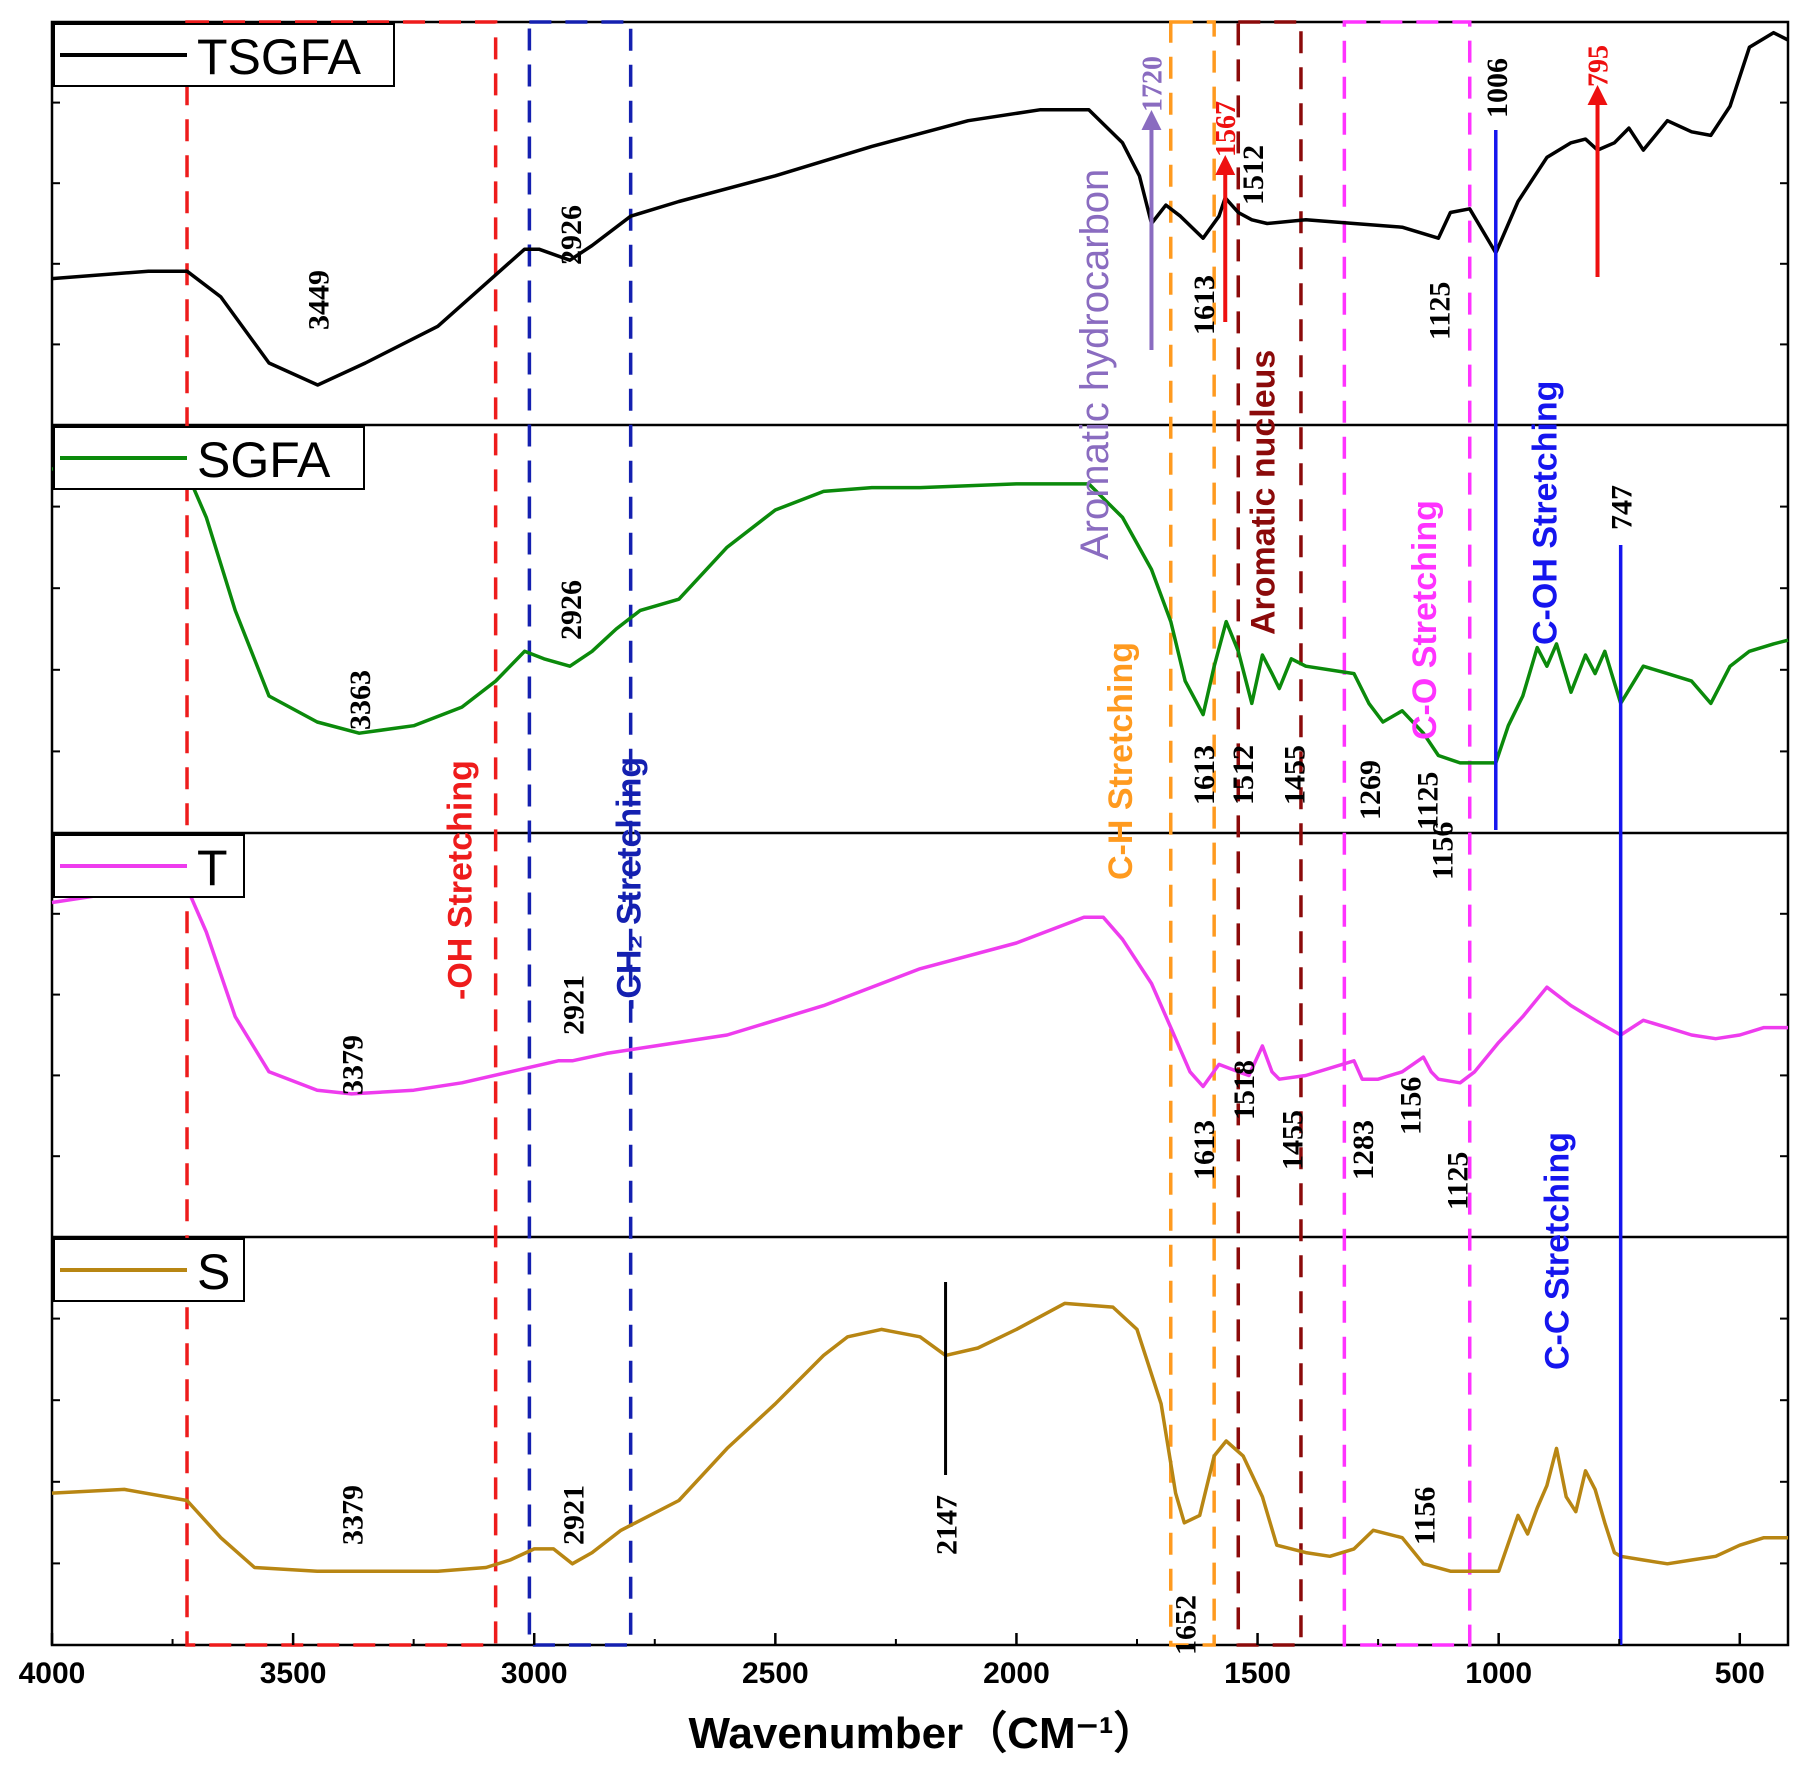 The width and height of the screenshot is (1803, 1773). I want to click on legend-label-tsgfa: TSGFA, so click(279, 57).